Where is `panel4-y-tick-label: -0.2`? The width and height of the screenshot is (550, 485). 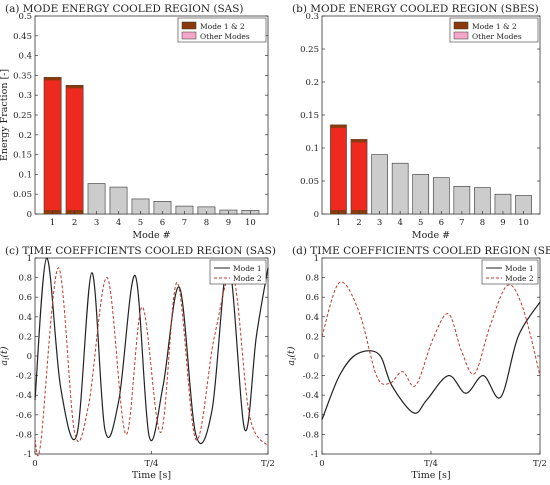
panel4-y-tick-label: -0.2 is located at coordinates (311, 377).